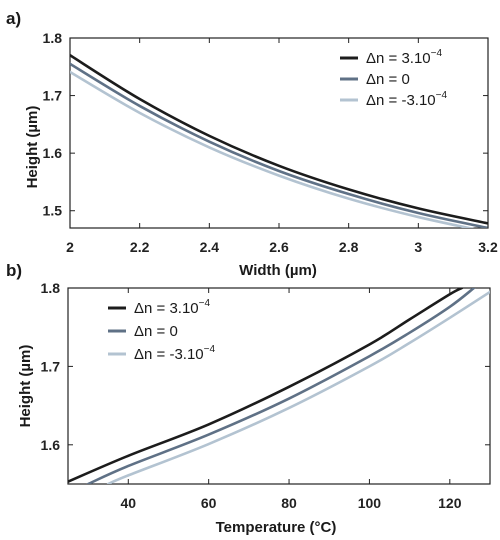  I want to click on a-y-tick-label: 1.8, so click(53, 38).